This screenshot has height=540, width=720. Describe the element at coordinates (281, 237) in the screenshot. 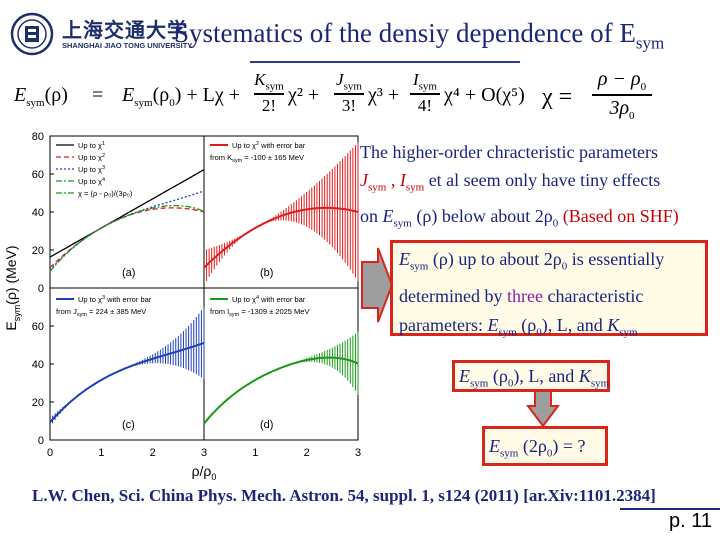

I see `panel-b-curve` at that location.